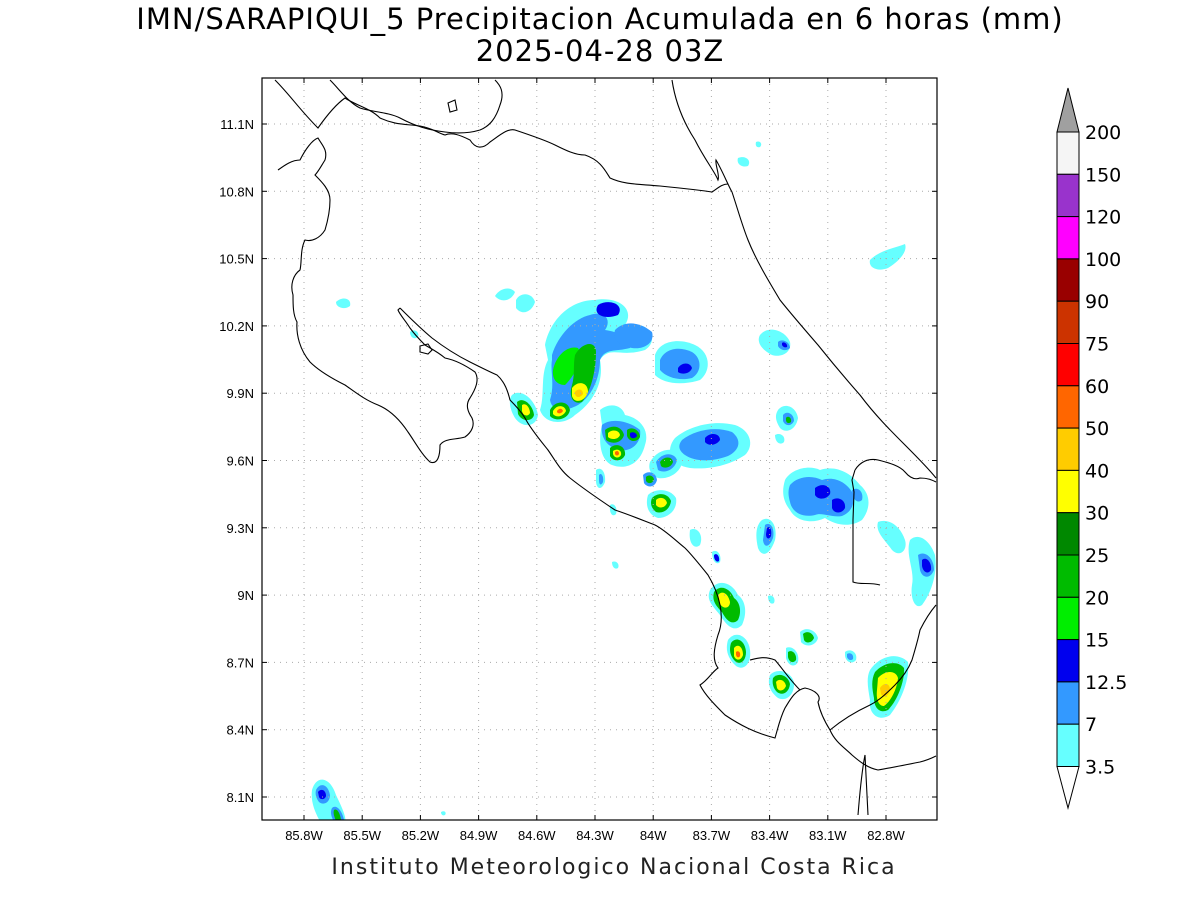 Image resolution: width=1200 pixels, height=900 pixels. Describe the element at coordinates (886, 835) in the screenshot. I see `lon-tick-label: 82.8W` at that location.